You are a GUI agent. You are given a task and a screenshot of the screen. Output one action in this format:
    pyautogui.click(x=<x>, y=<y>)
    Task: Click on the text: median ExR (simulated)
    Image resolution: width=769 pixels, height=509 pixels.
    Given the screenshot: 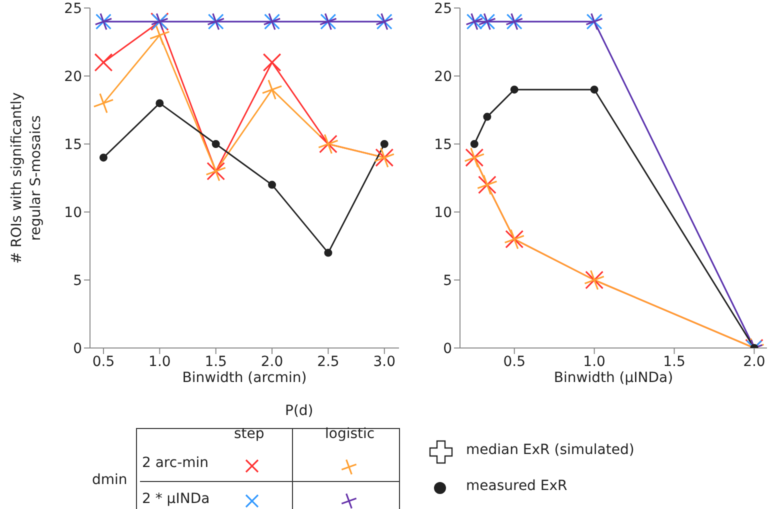 What is the action you would take?
    pyautogui.click(x=550, y=450)
    